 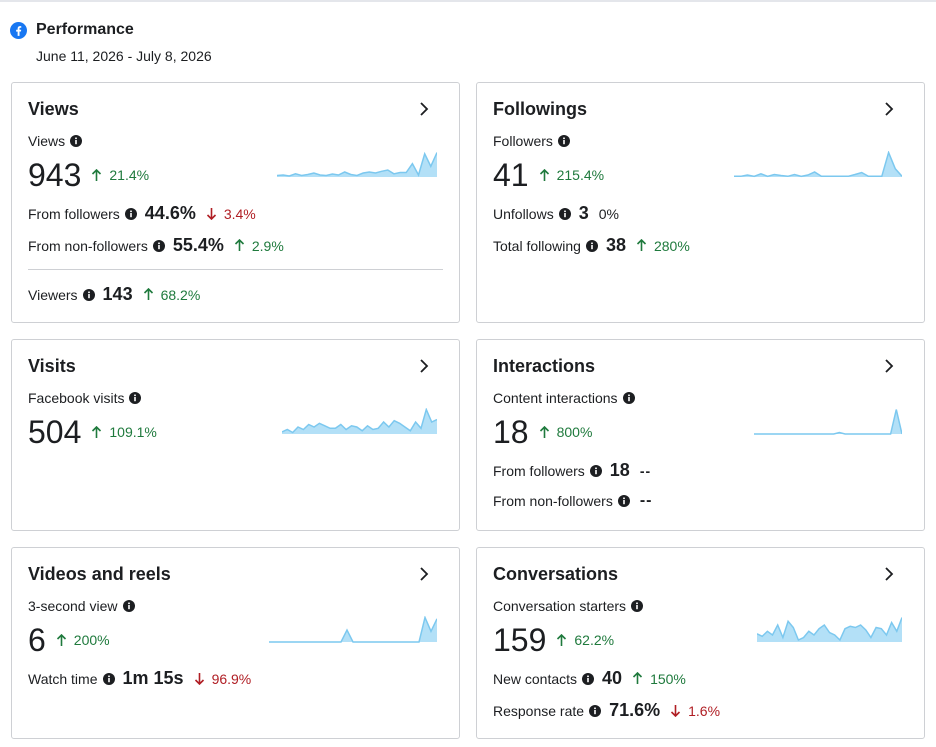 What do you see at coordinates (555, 398) in the screenshot?
I see `metric-label: Content interactions` at bounding box center [555, 398].